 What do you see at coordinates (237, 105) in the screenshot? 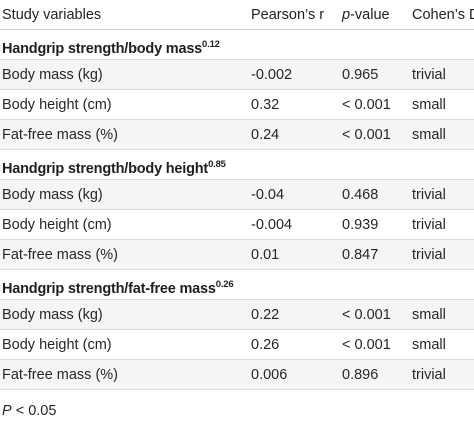
I see `table-row: Body height (cm) 0.32 < 0.001 small` at bounding box center [237, 105].